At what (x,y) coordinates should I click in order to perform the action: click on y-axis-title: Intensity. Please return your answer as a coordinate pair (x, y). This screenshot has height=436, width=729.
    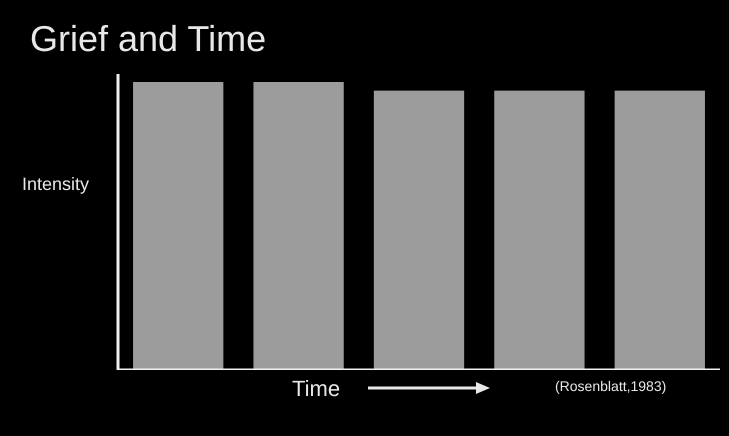
    Looking at the image, I should click on (56, 184).